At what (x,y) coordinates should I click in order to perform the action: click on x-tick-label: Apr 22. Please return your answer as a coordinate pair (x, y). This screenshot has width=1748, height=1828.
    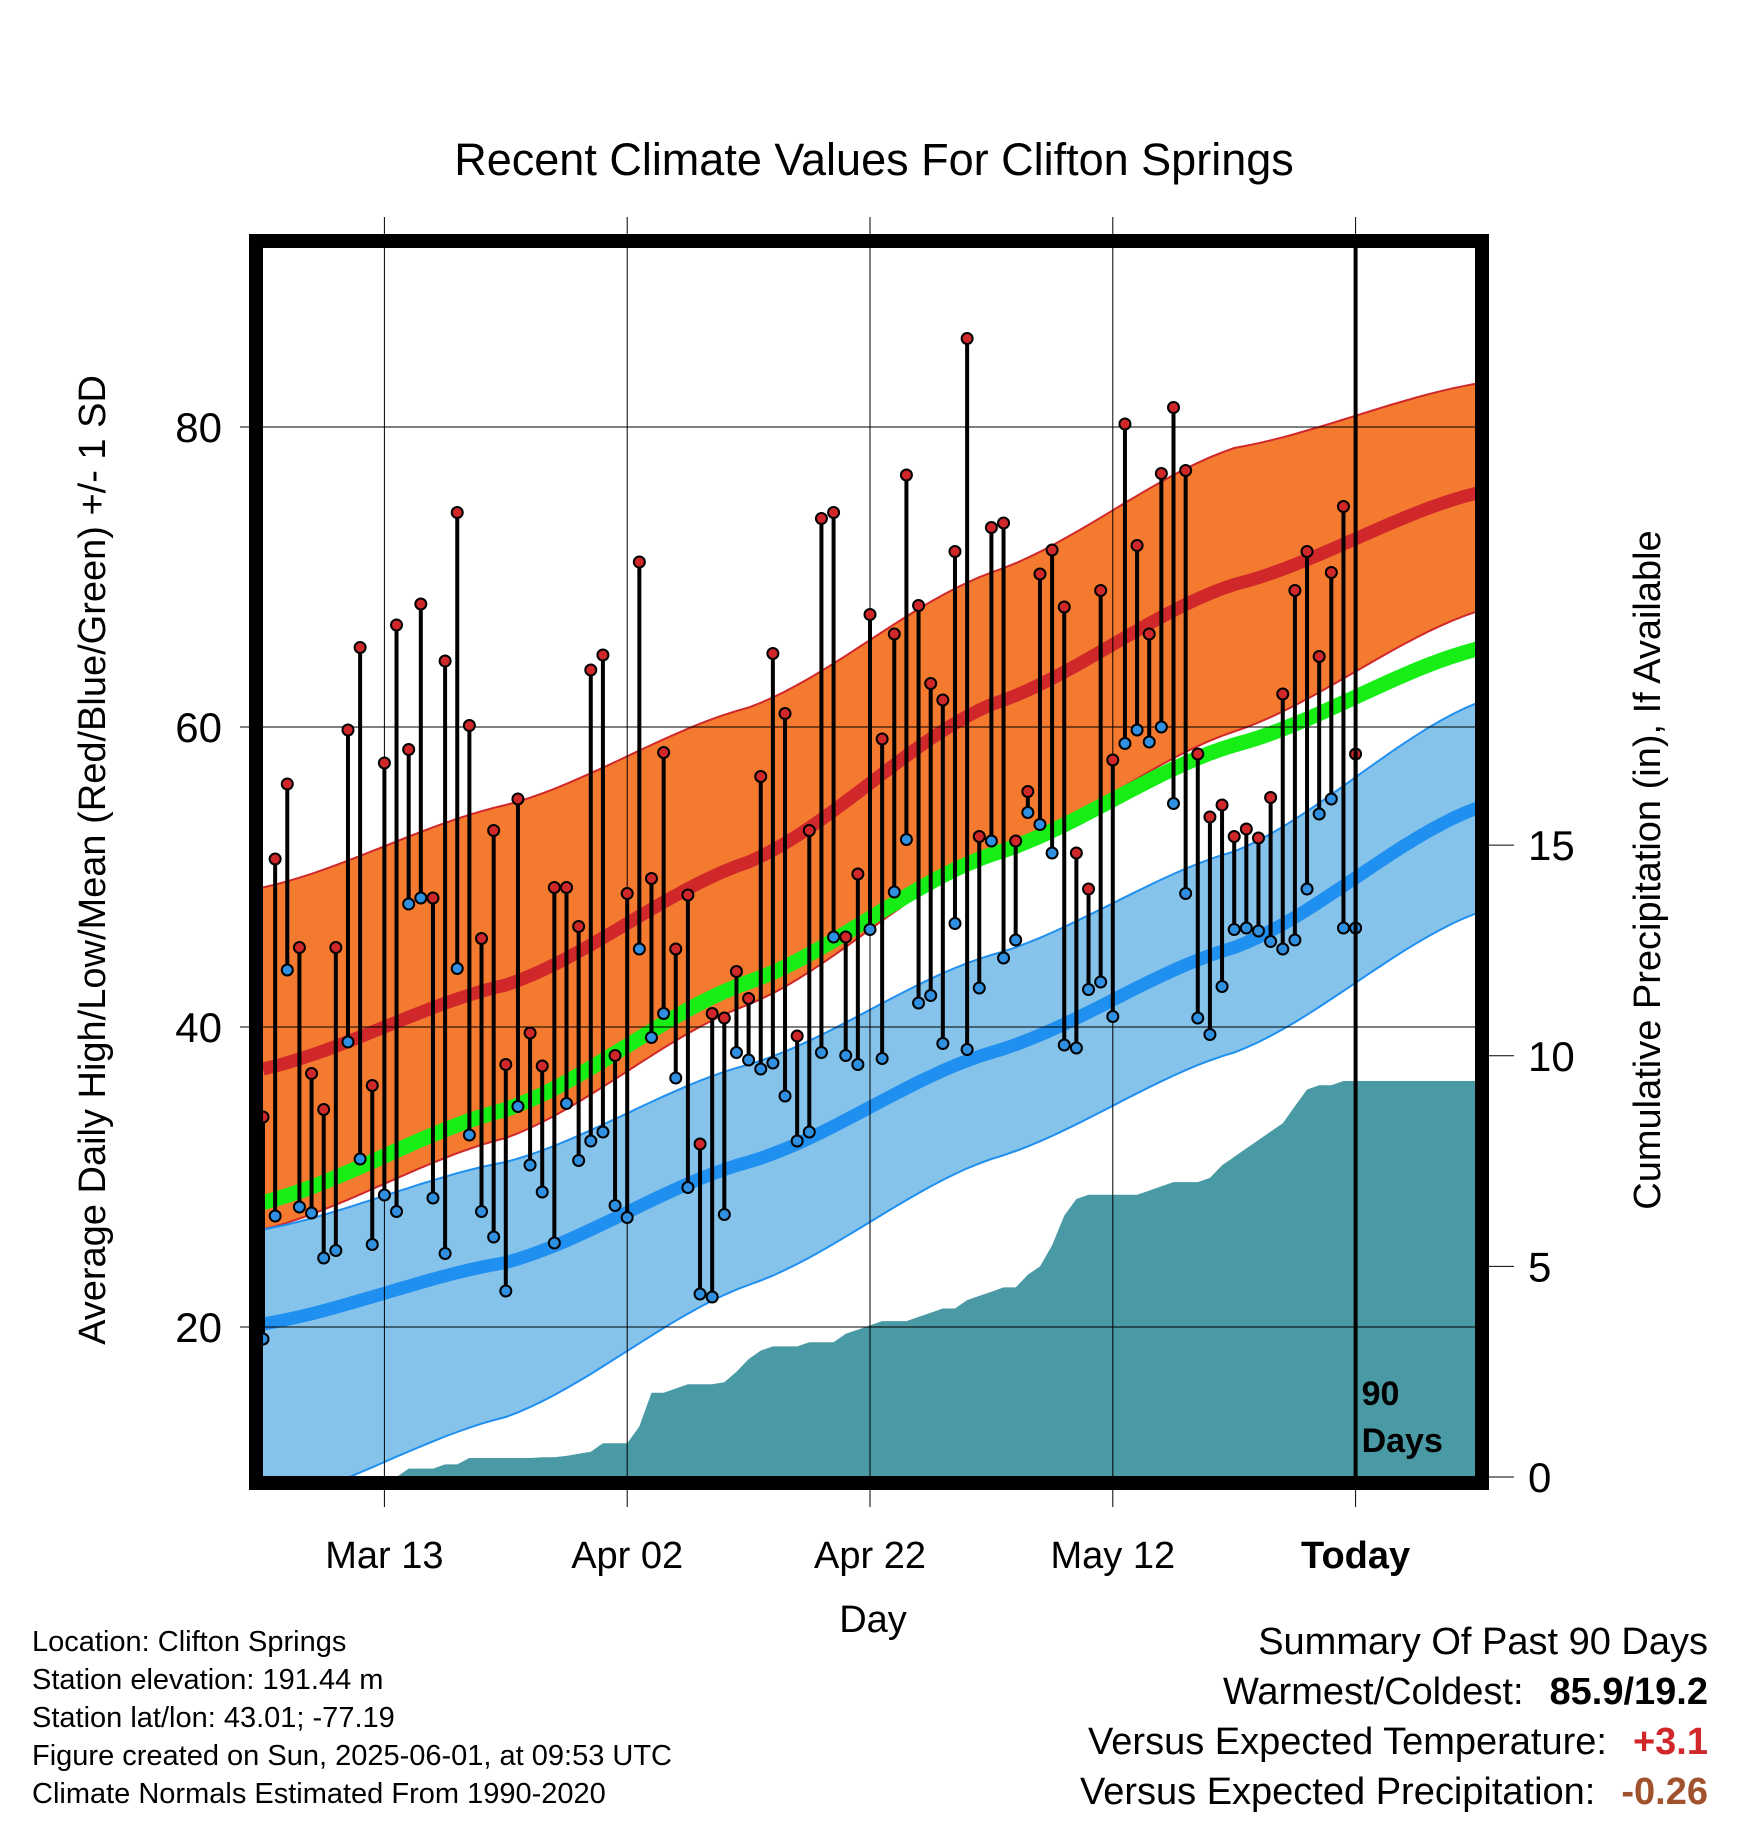
    Looking at the image, I should click on (870, 1556).